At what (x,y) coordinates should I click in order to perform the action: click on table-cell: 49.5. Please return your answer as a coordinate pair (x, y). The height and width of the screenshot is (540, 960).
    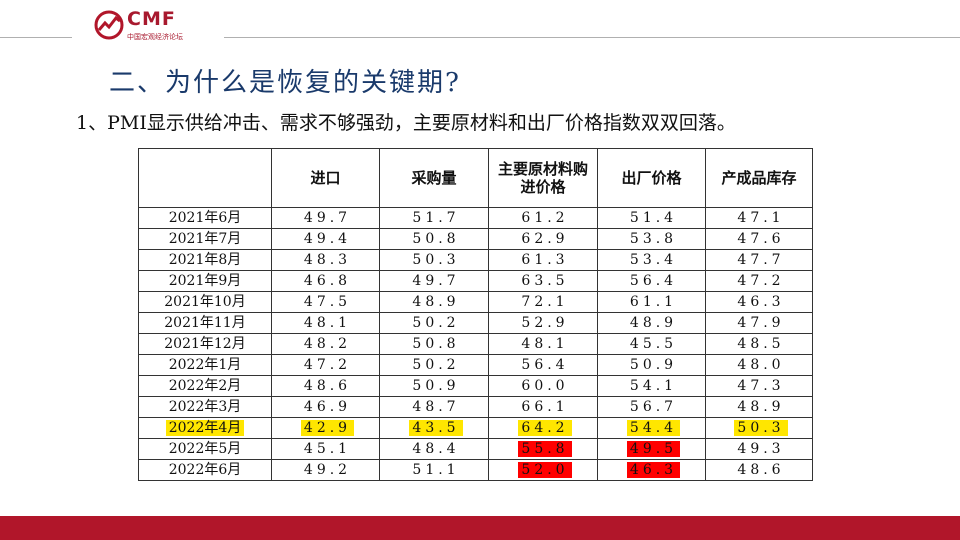
    Looking at the image, I should click on (651, 449).